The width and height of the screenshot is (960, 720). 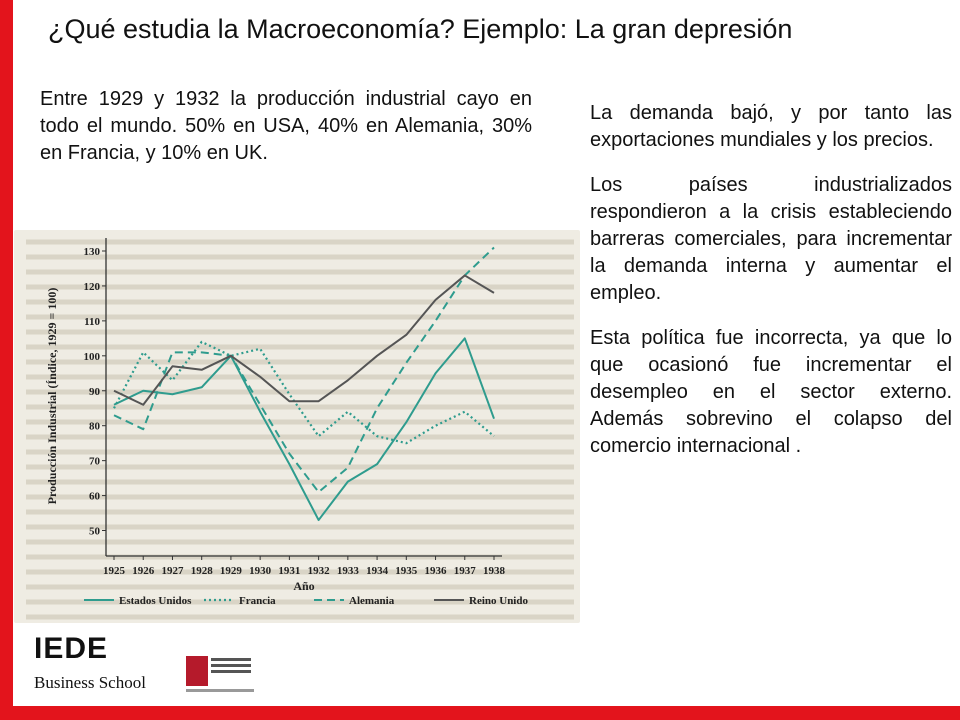 What do you see at coordinates (90, 682) in the screenshot?
I see `business-school-label: Business School` at bounding box center [90, 682].